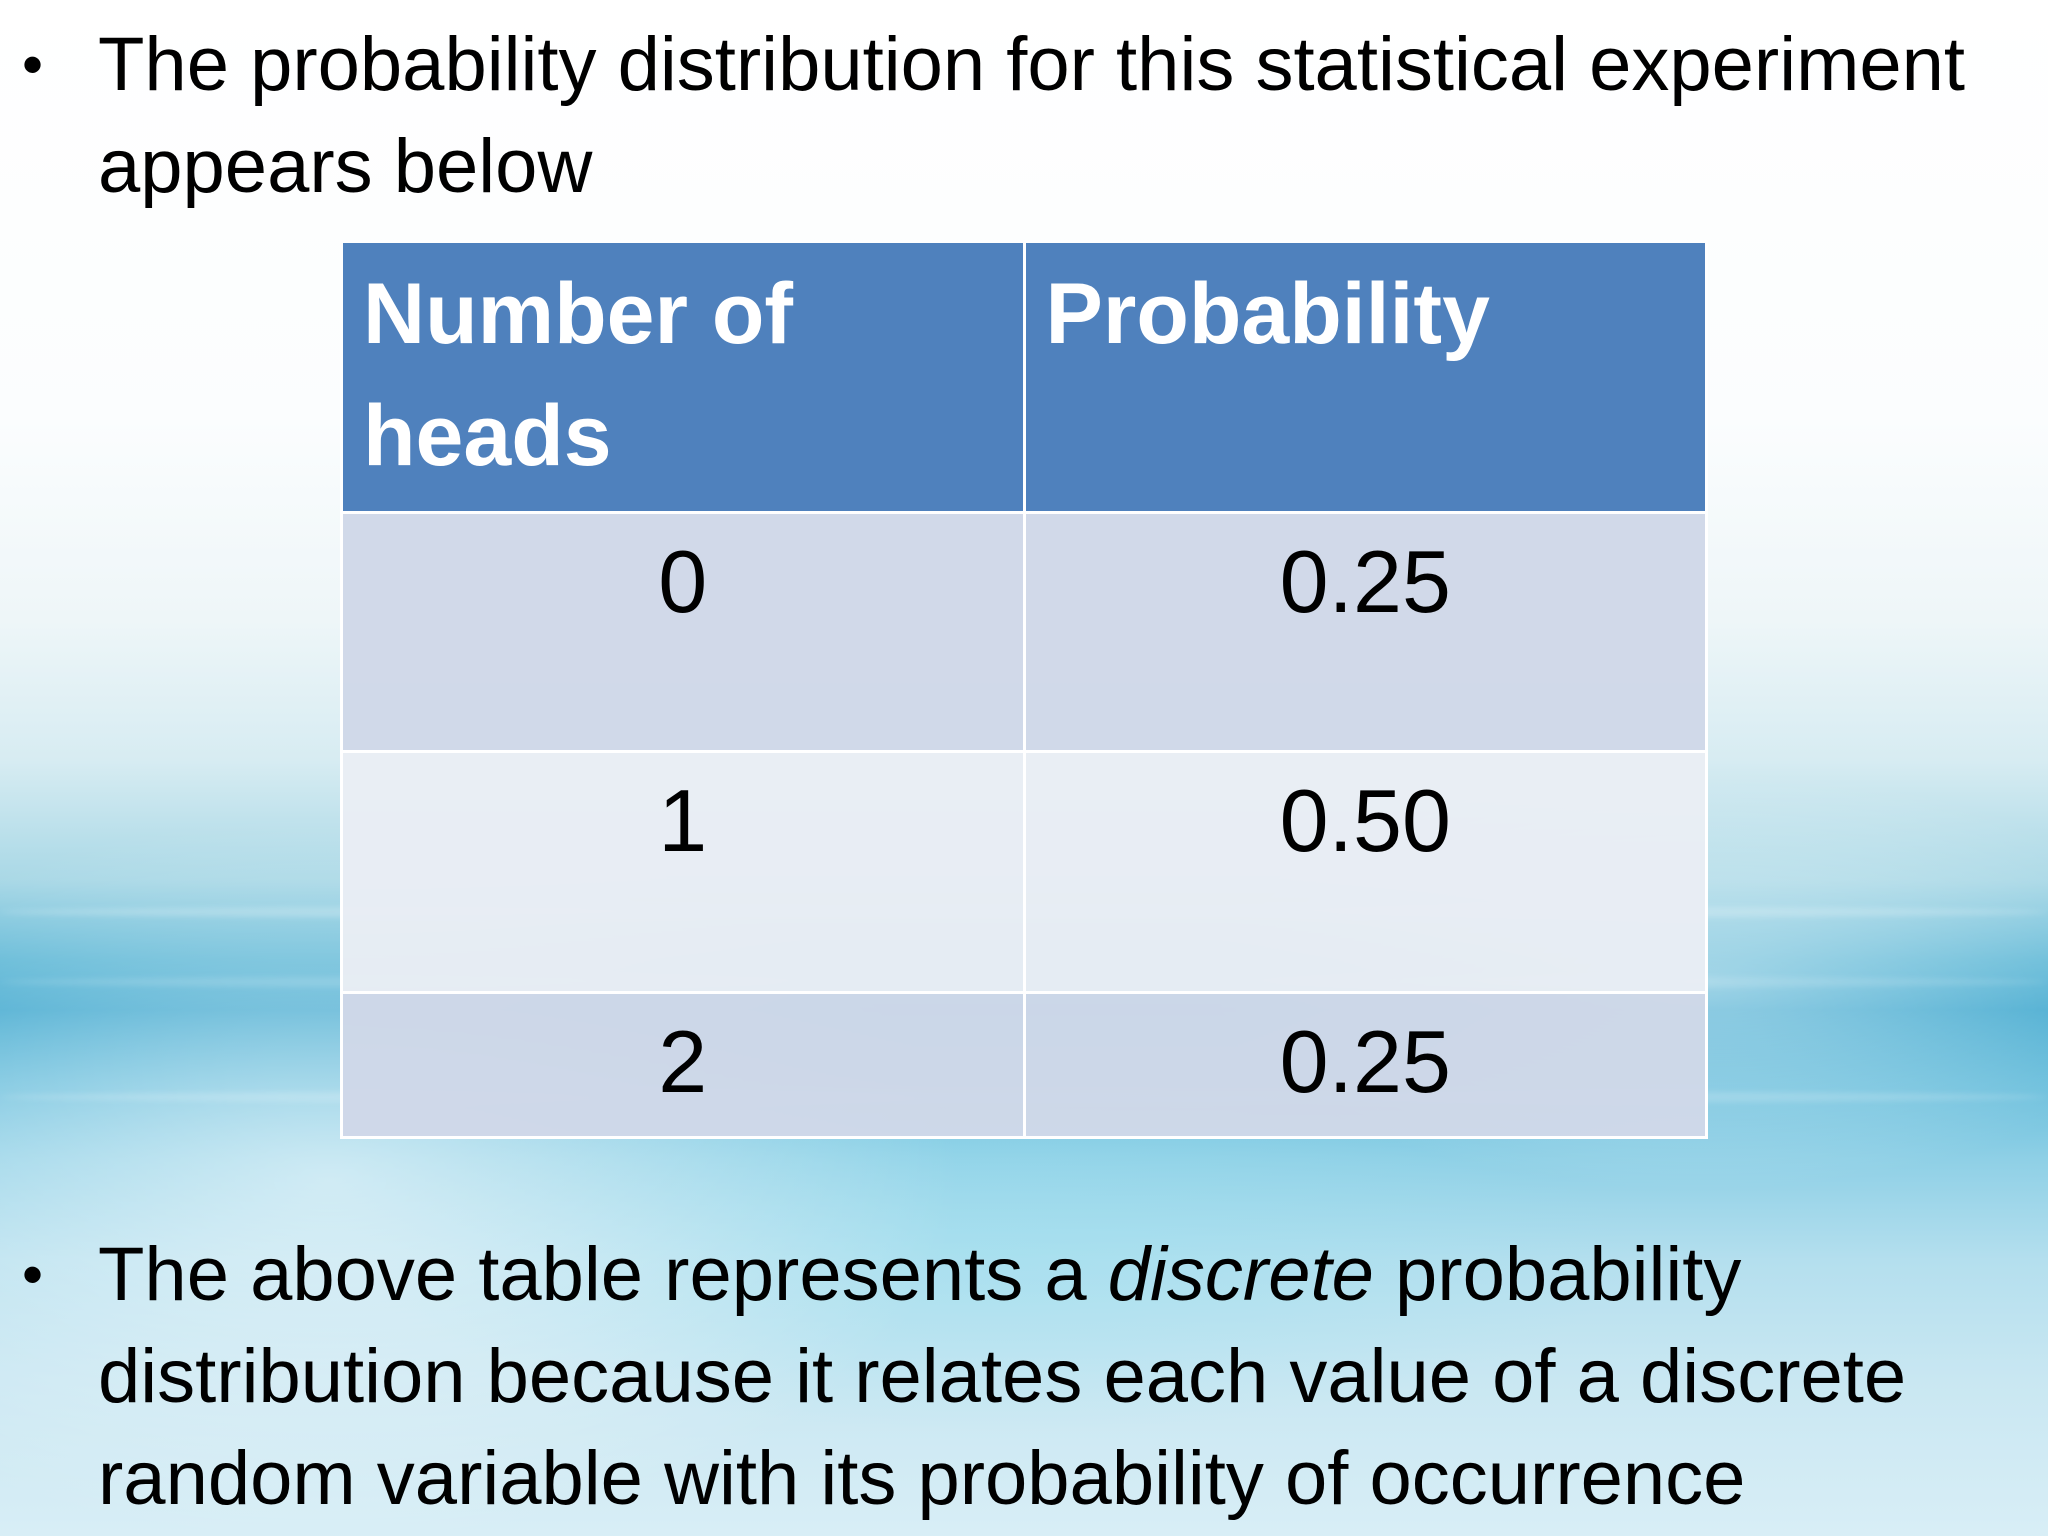  I want to click on cell-heads: 0, so click(683, 632).